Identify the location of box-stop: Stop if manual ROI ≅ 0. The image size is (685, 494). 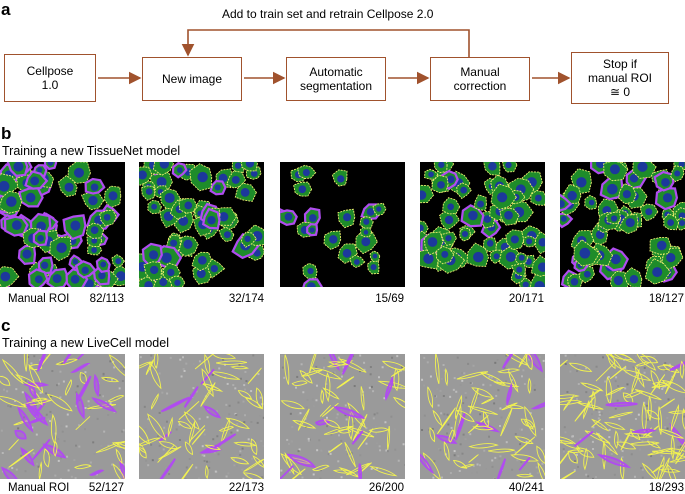
(620, 78).